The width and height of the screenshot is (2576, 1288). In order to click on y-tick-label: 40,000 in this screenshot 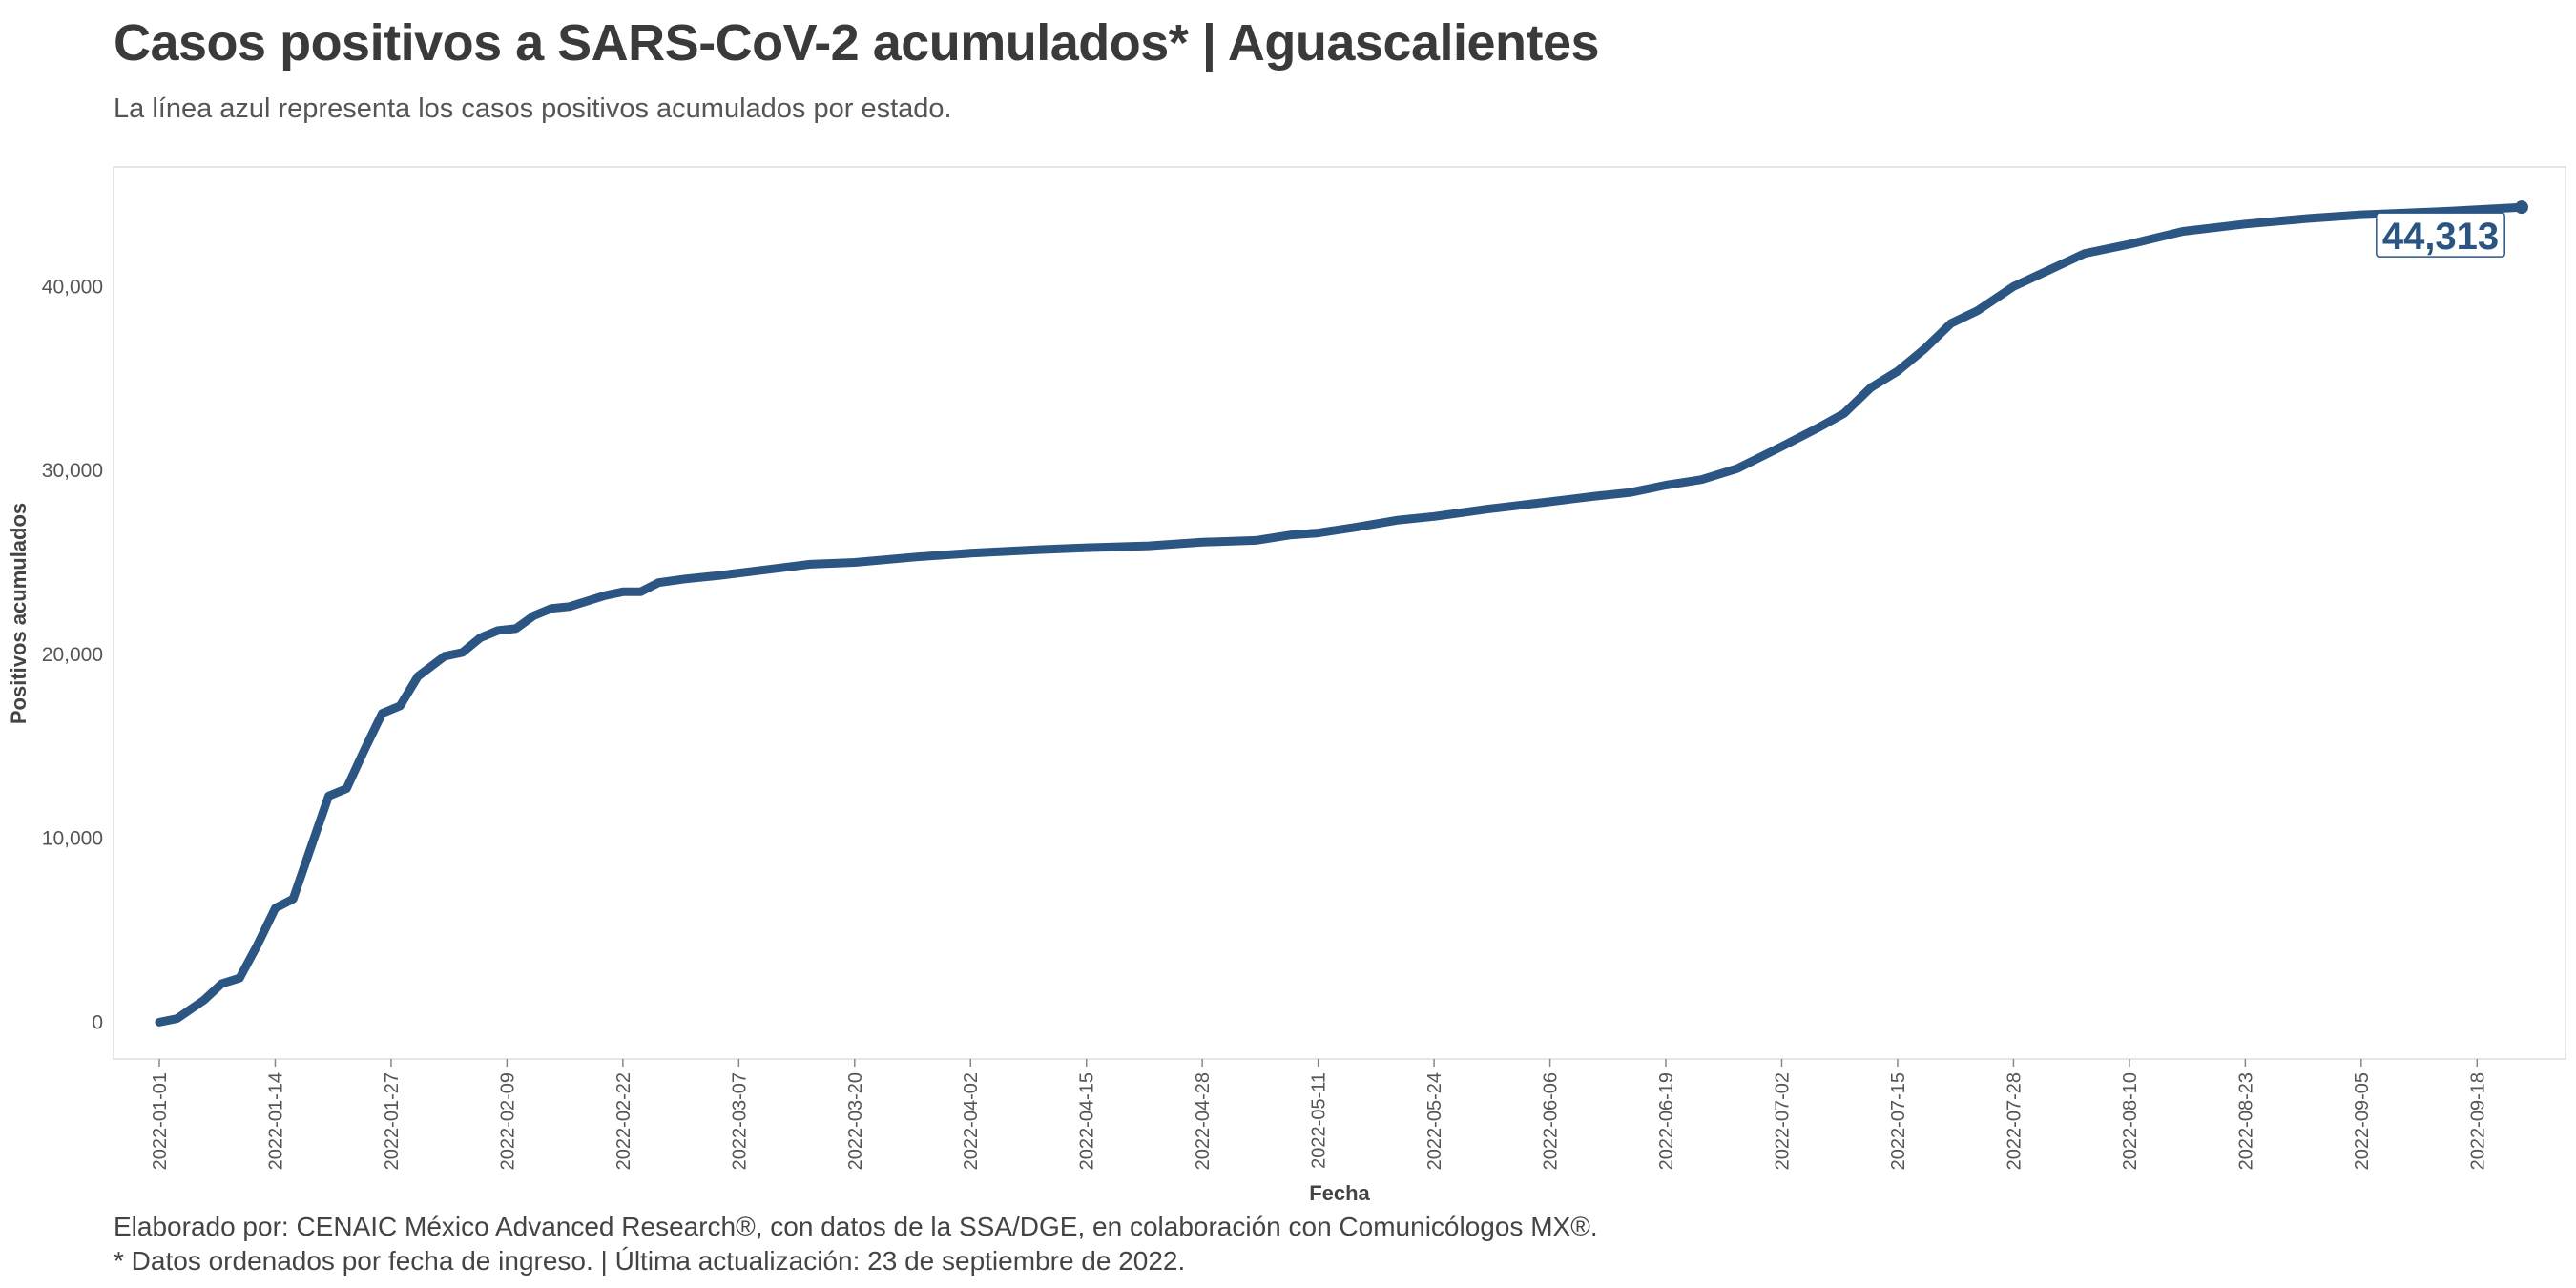, I will do `click(72, 287)`.